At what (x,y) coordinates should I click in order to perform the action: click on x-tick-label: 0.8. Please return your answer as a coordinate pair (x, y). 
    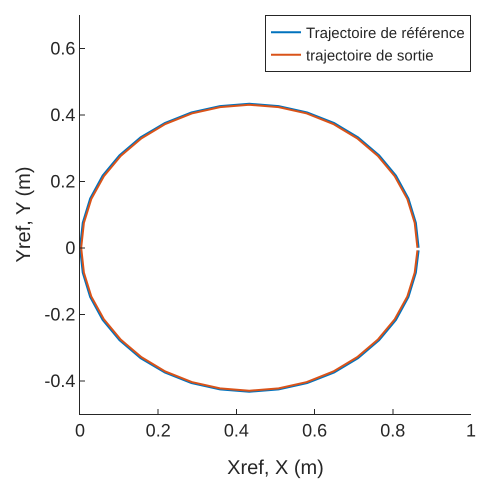
    Looking at the image, I should click on (393, 430).